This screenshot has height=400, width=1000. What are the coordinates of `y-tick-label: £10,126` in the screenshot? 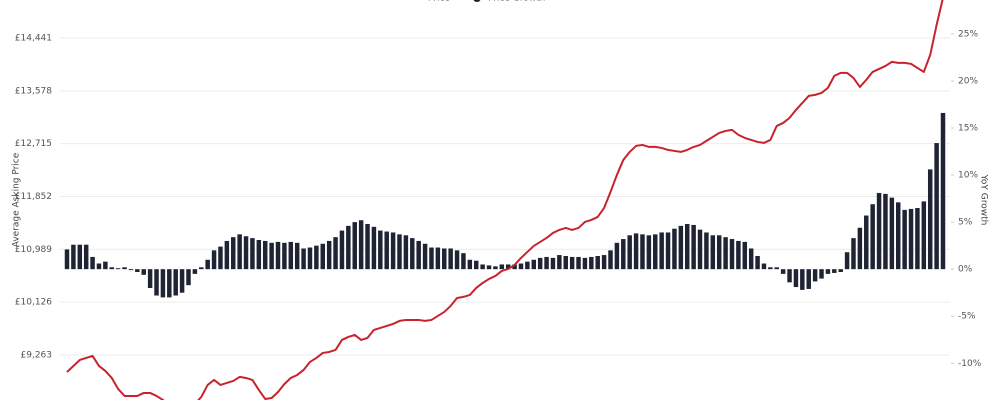 It's located at (33, 303).